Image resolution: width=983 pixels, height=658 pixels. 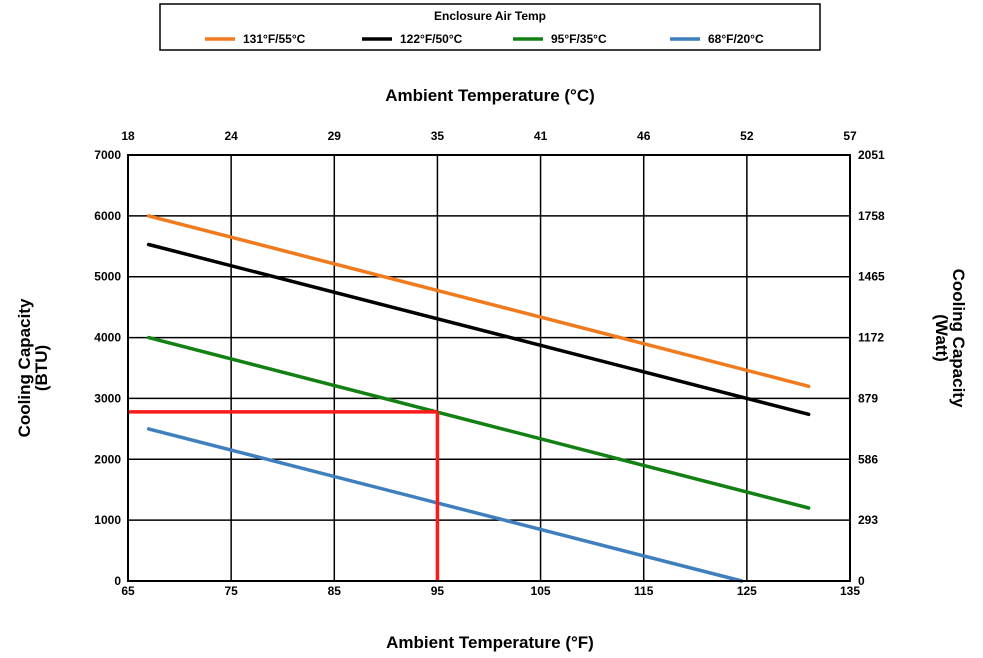 I want to click on x-bottom-tick-label: 65, so click(x=128, y=591).